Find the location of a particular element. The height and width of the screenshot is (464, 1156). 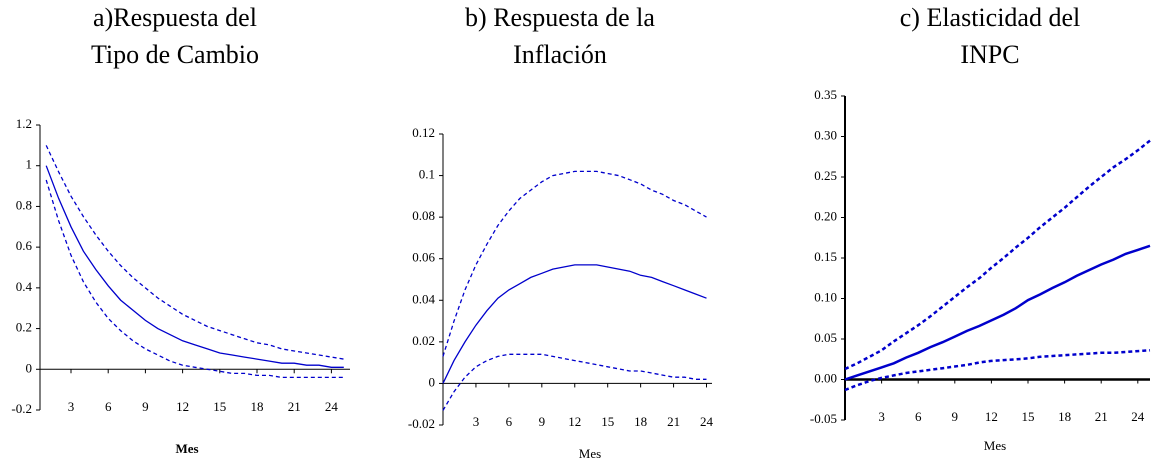

y-tick-label: 0.02 is located at coordinates (423, 340).